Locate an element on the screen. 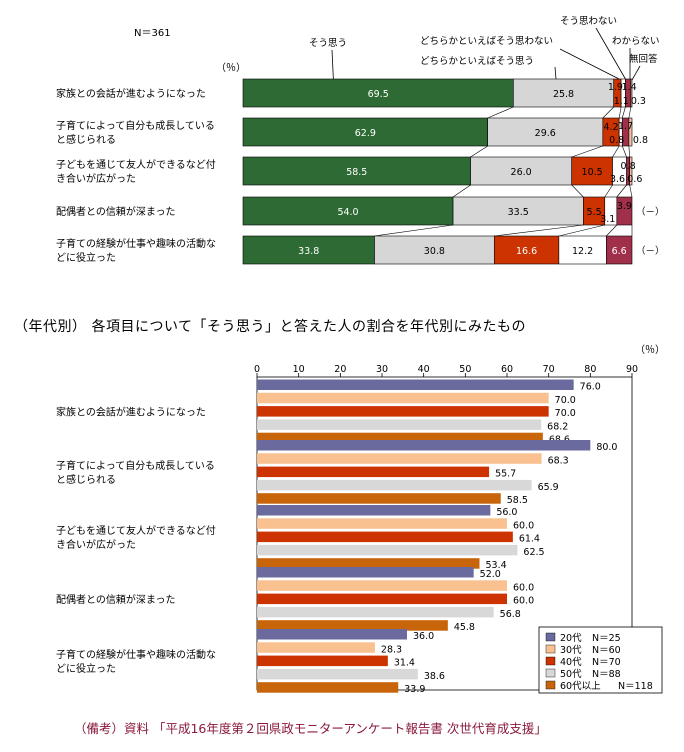 Image resolution: width=684 pixels, height=752 pixels. legend-label-1: 30代 is located at coordinates (571, 650).